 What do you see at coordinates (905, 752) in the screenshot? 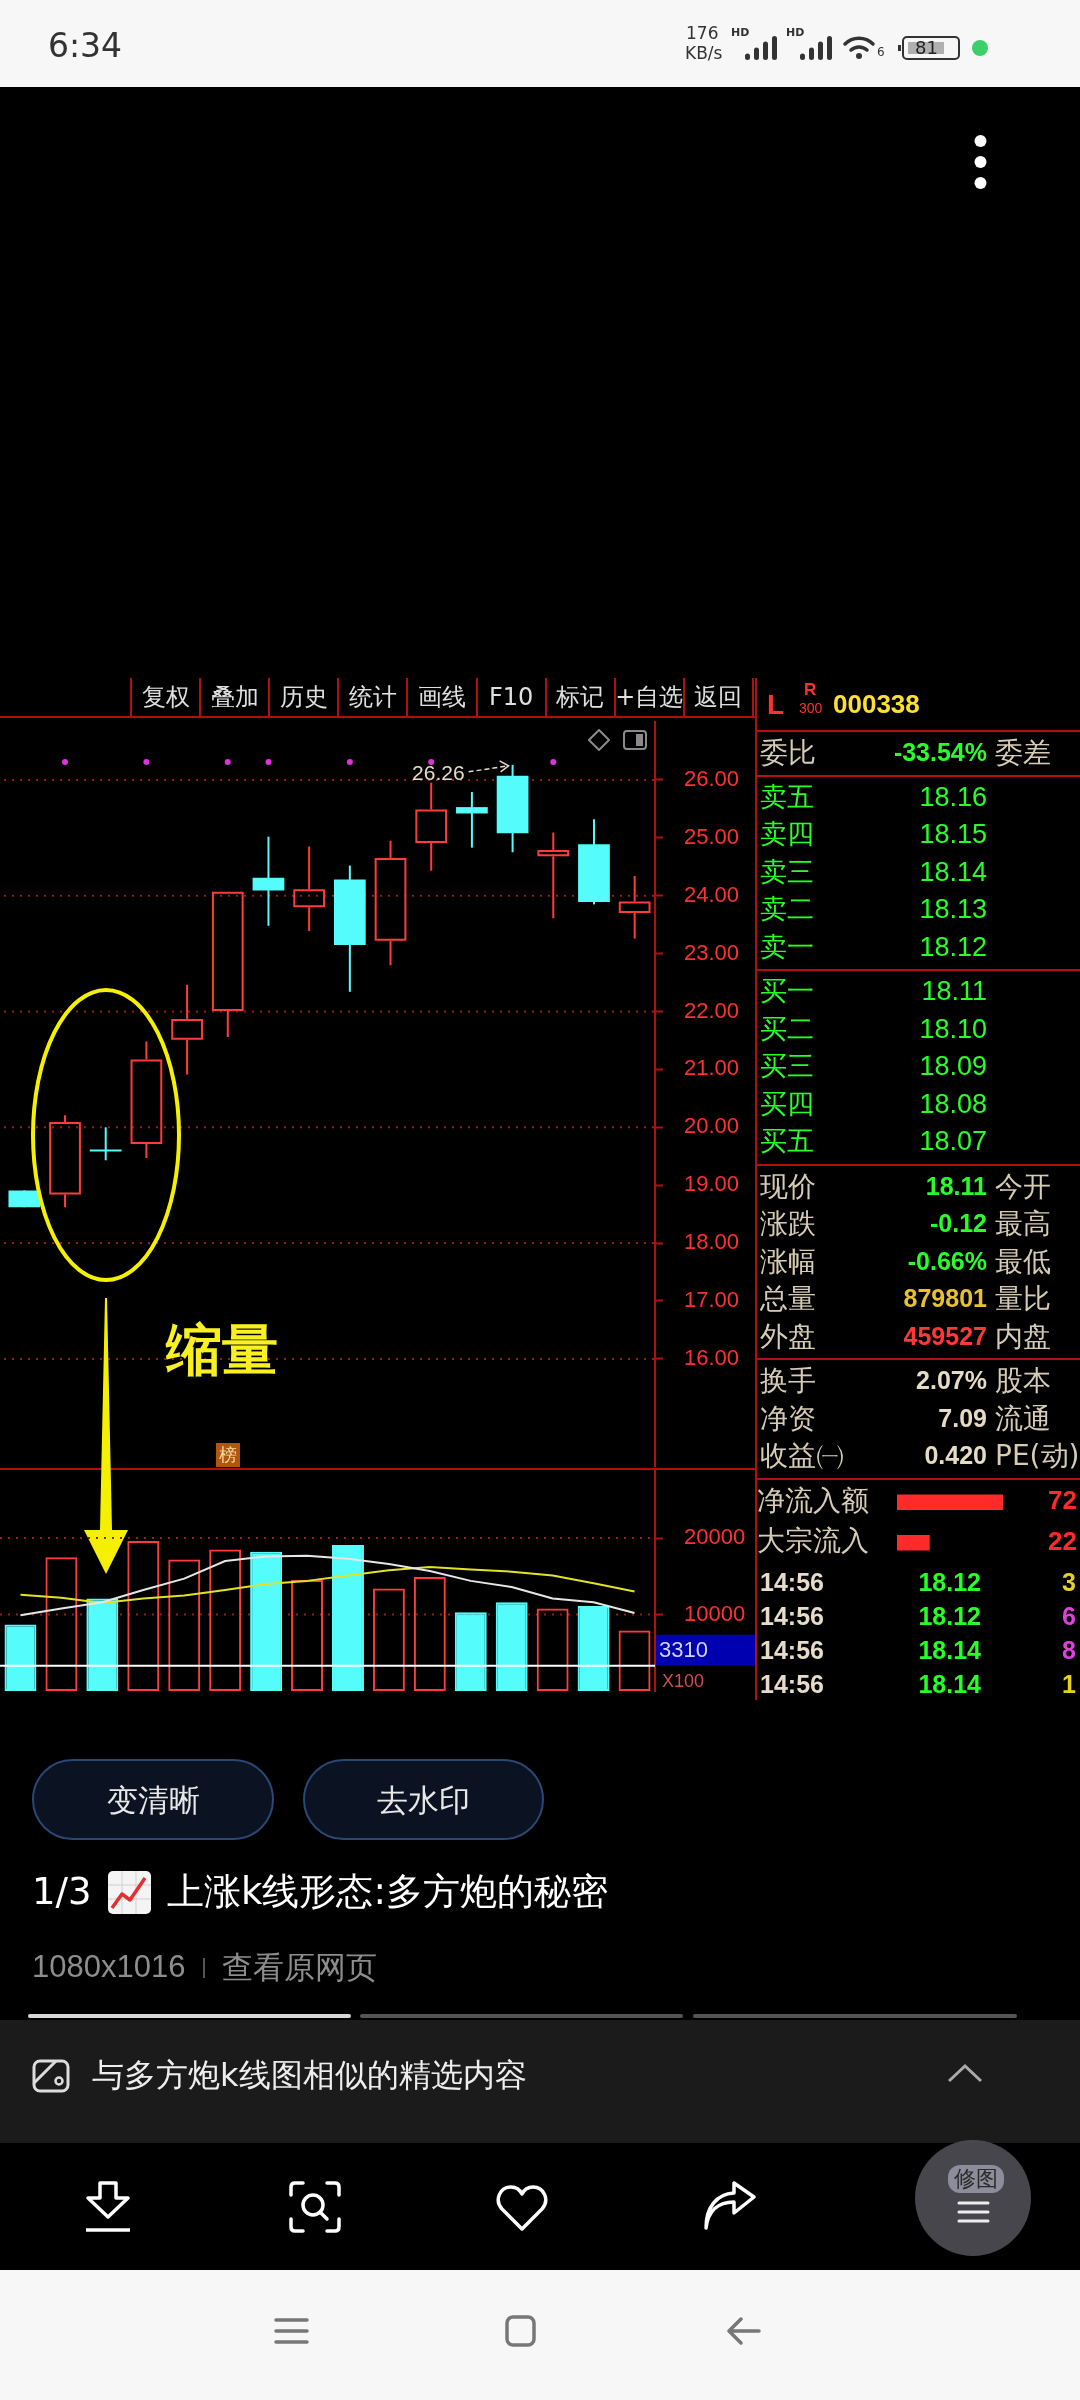
I see `text: 委比 -33.54% 委差` at bounding box center [905, 752].